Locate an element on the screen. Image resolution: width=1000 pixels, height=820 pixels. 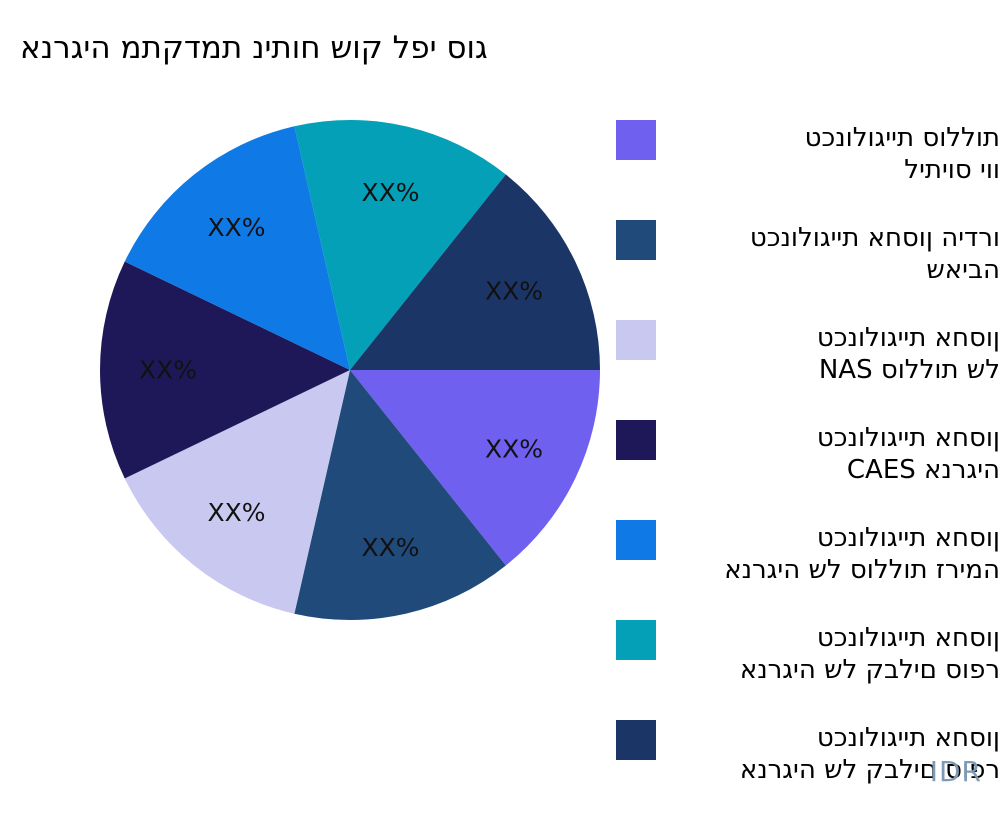
legend-item-3: ןוסחא תייגולונכט לש תוללוס NAS is located at coordinates (808, 370).